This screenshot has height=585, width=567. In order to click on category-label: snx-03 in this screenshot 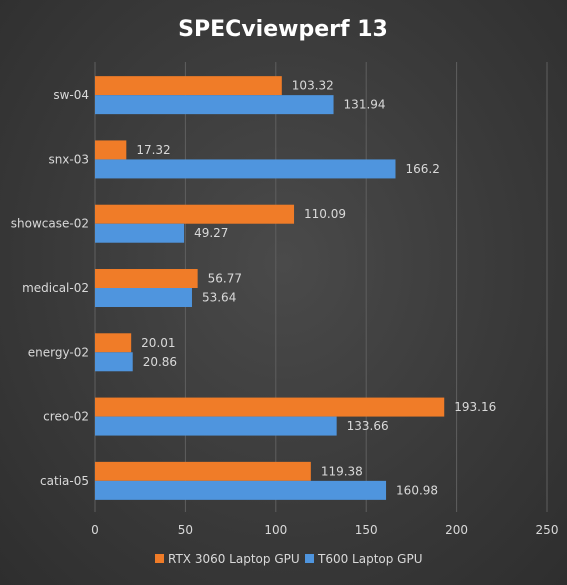, I will do `click(68, 159)`.